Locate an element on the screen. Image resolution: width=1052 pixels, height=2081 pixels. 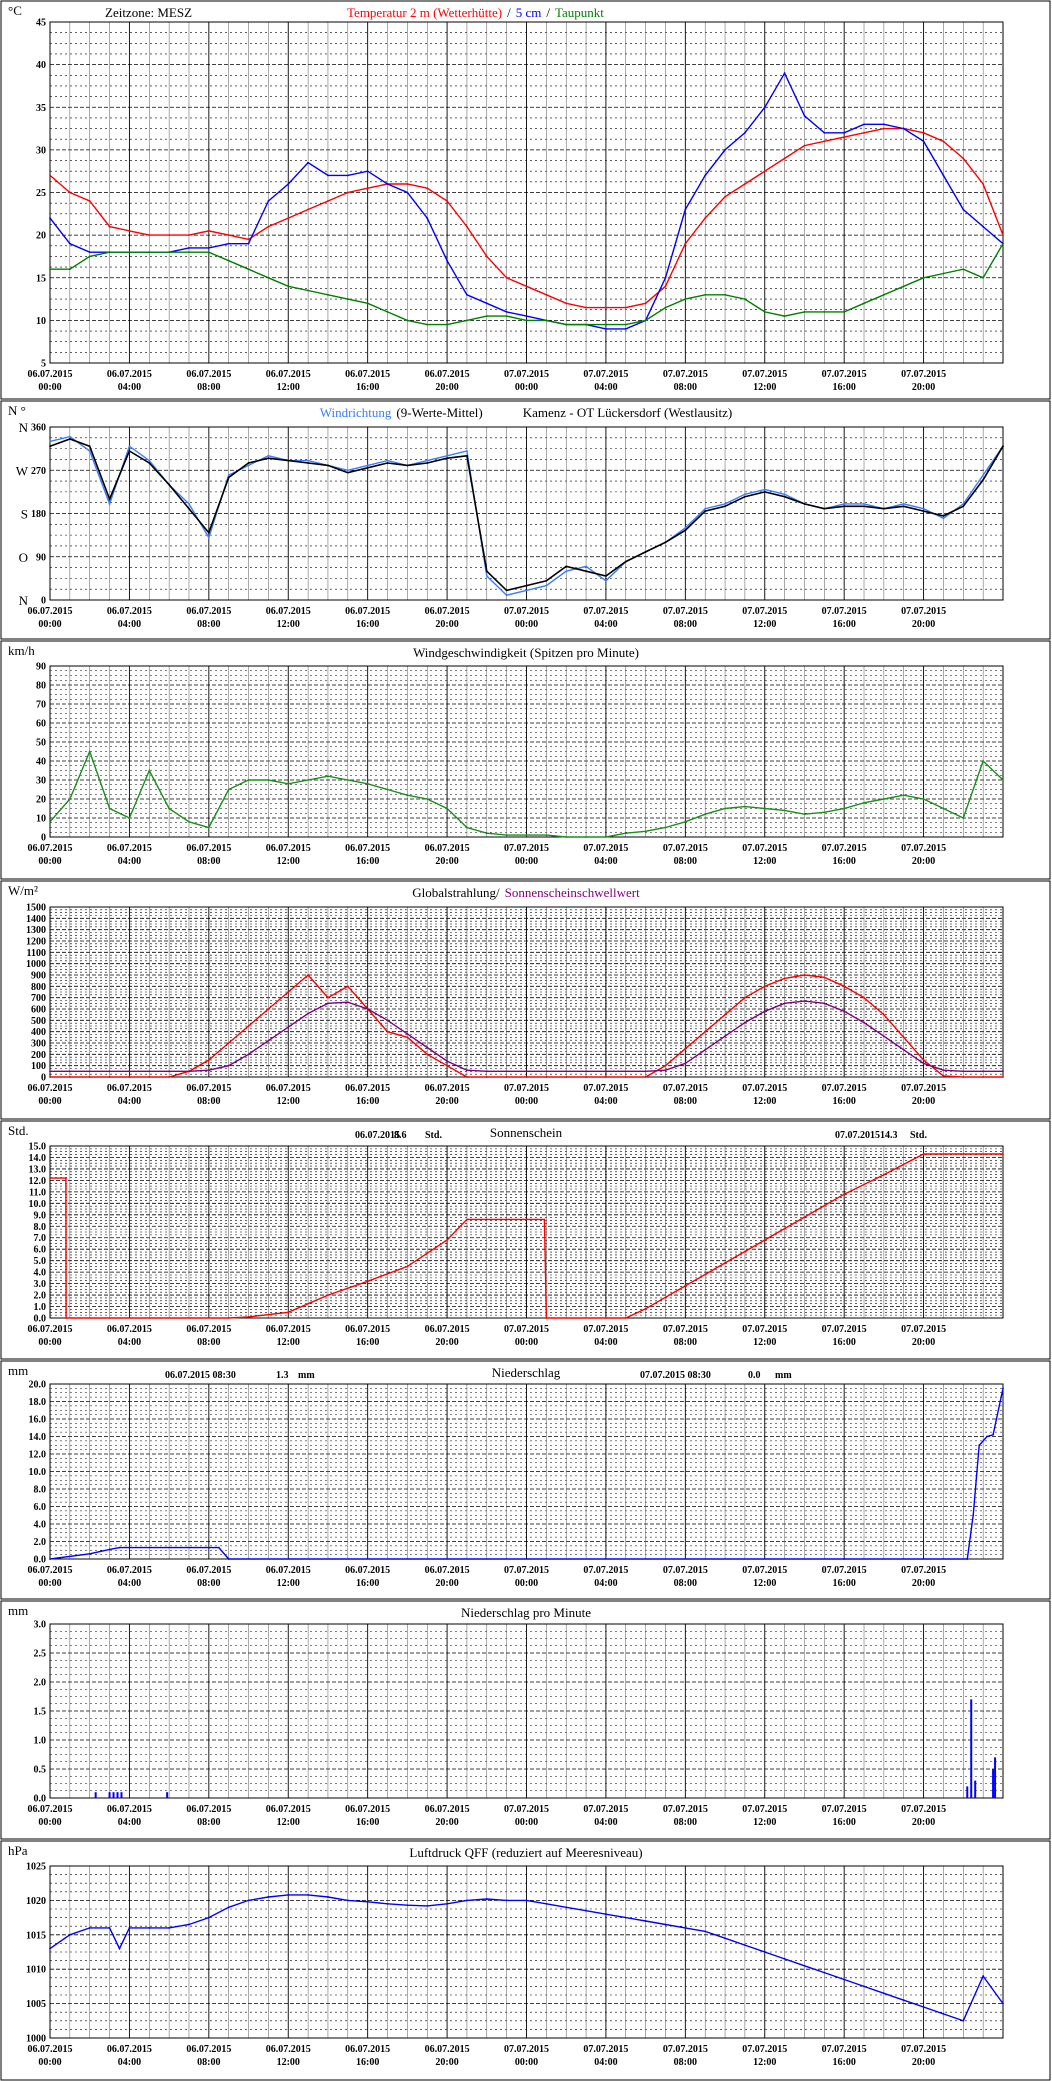
y-tick-label: 2.0 is located at coordinates (40, 1683).